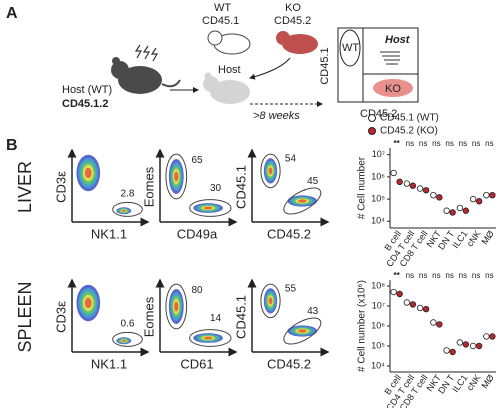  I want to click on panel-label: A, so click(12, 13).